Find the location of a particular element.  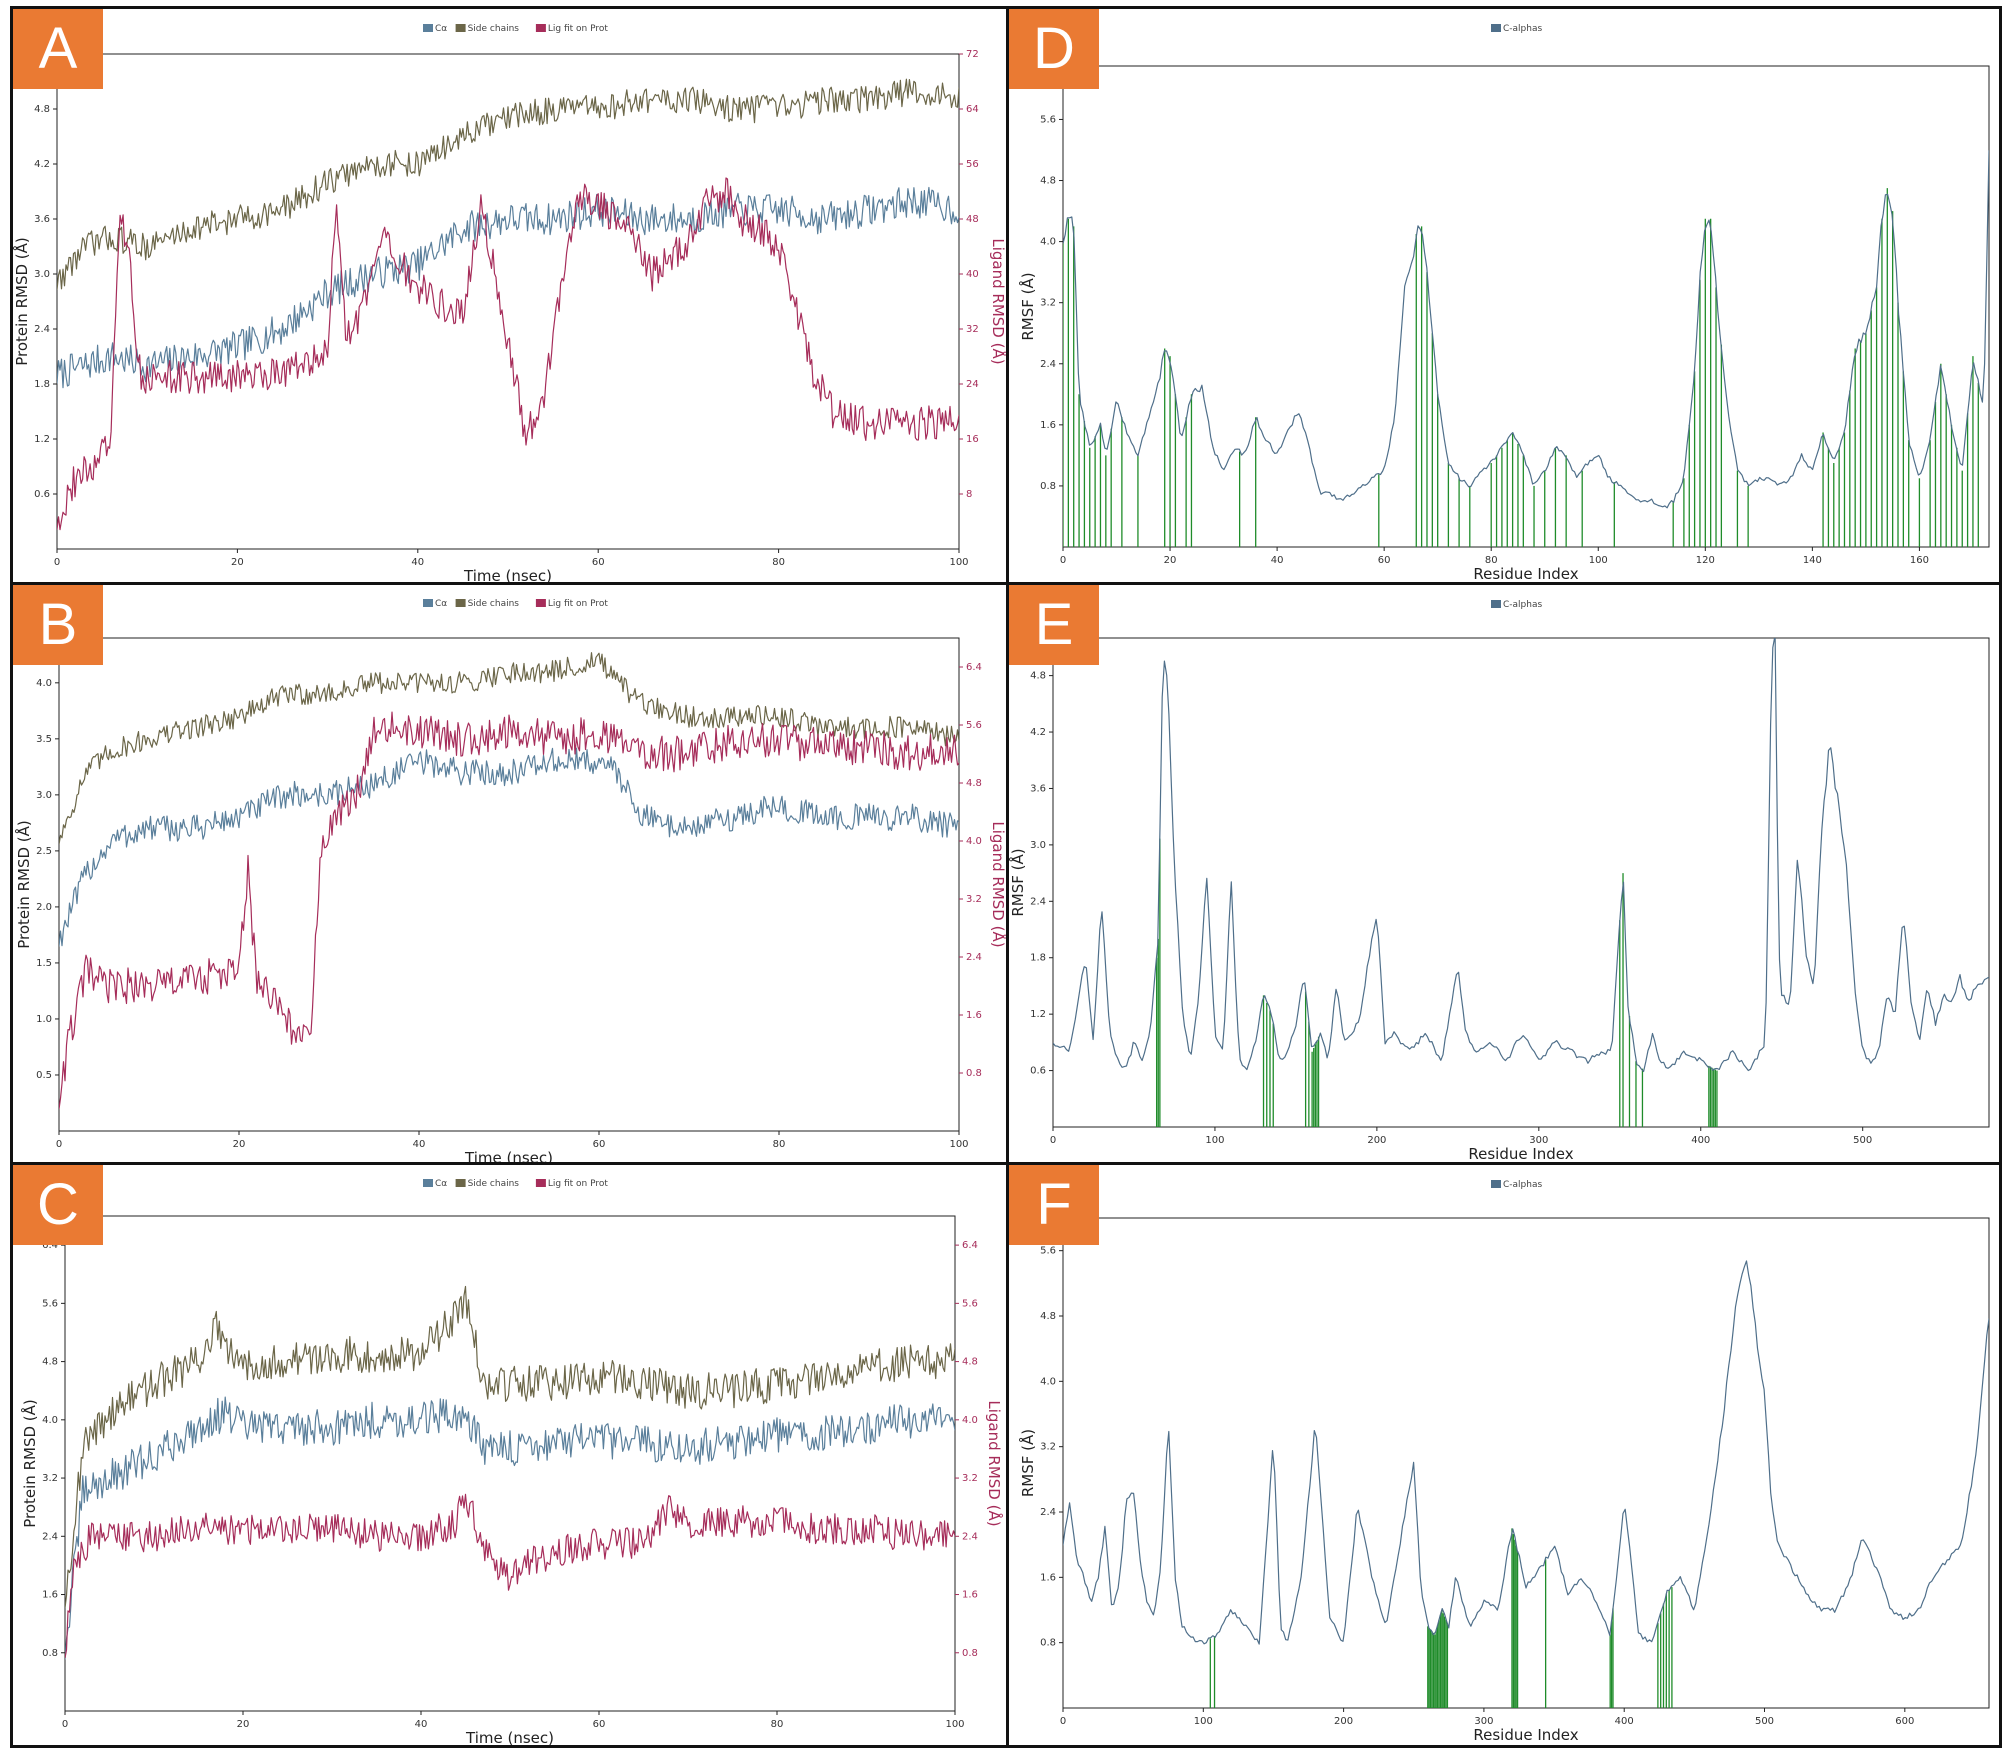

x-tick-label: 500 is located at coordinates (1764, 1721).